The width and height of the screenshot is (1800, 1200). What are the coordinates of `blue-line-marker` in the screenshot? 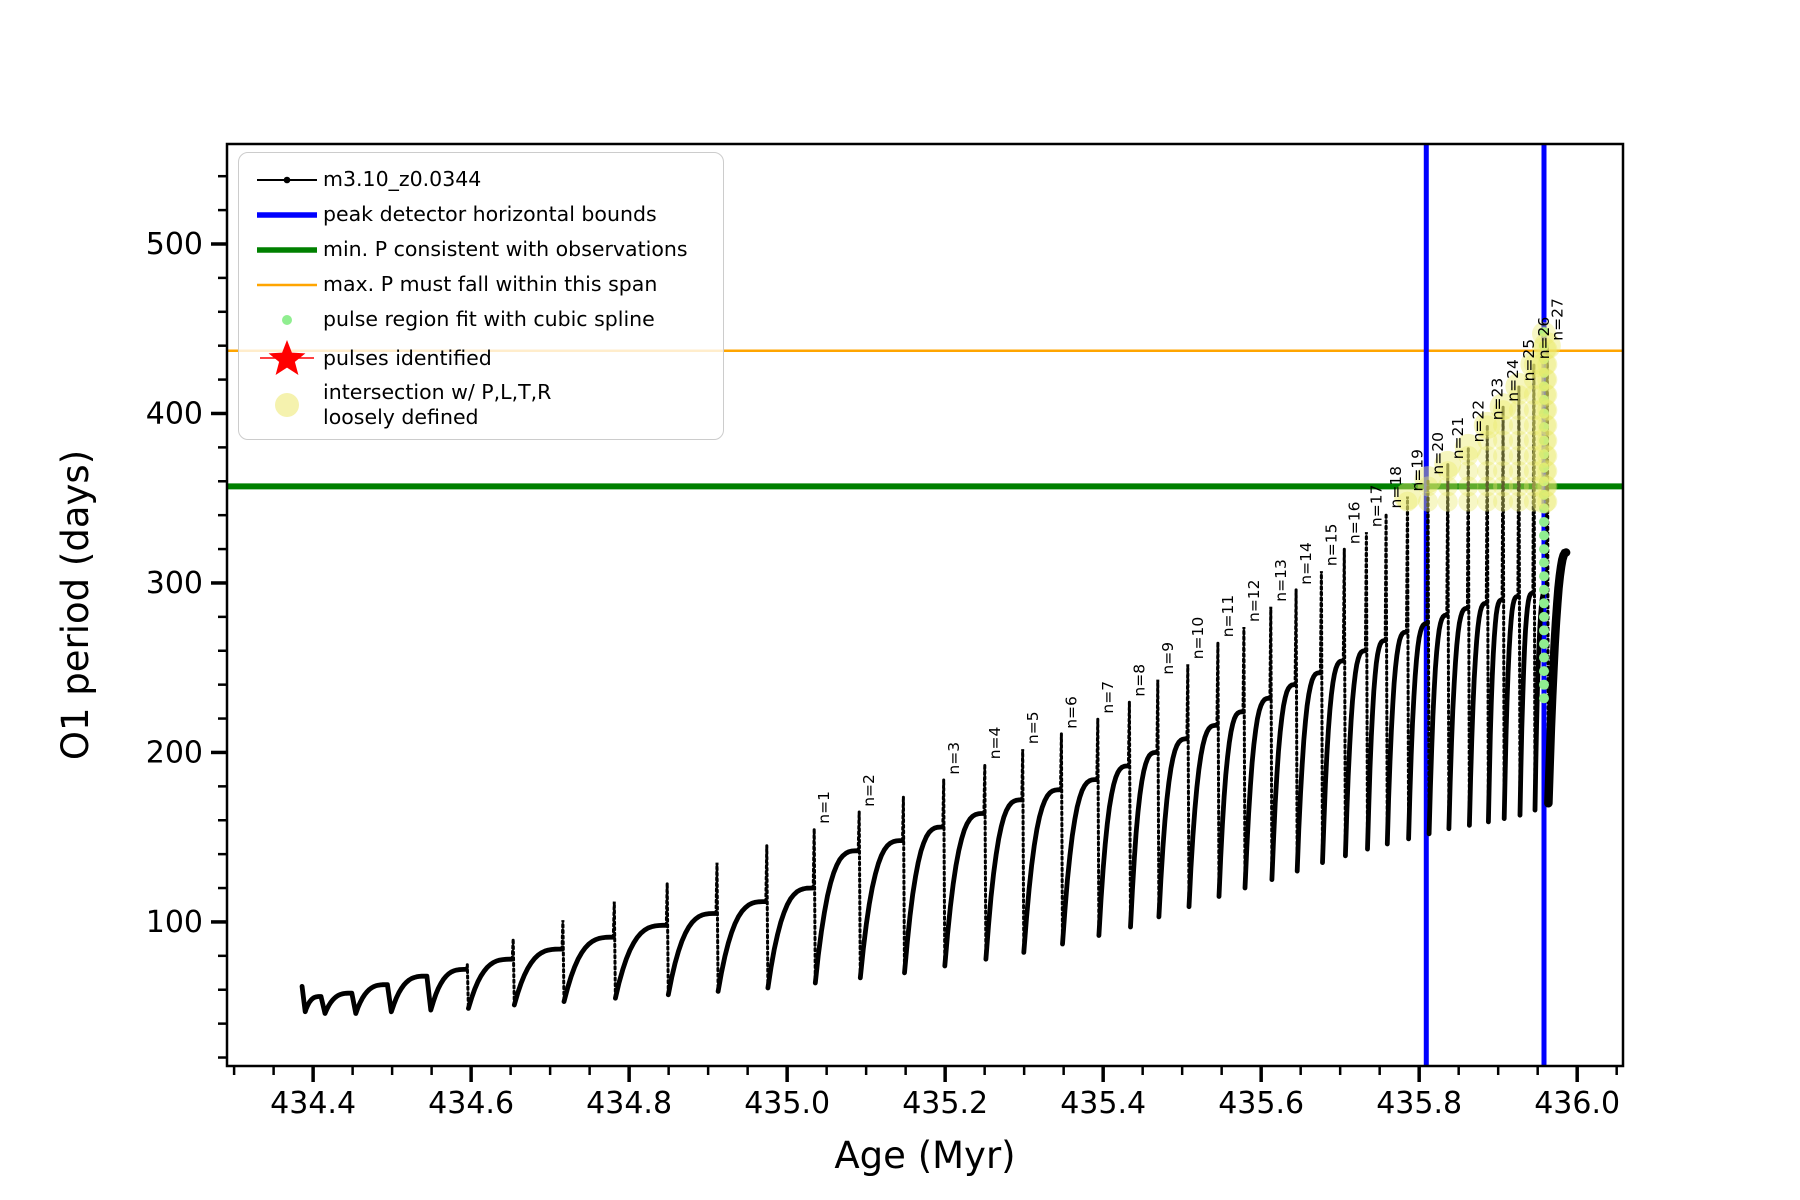 It's located at (287, 215).